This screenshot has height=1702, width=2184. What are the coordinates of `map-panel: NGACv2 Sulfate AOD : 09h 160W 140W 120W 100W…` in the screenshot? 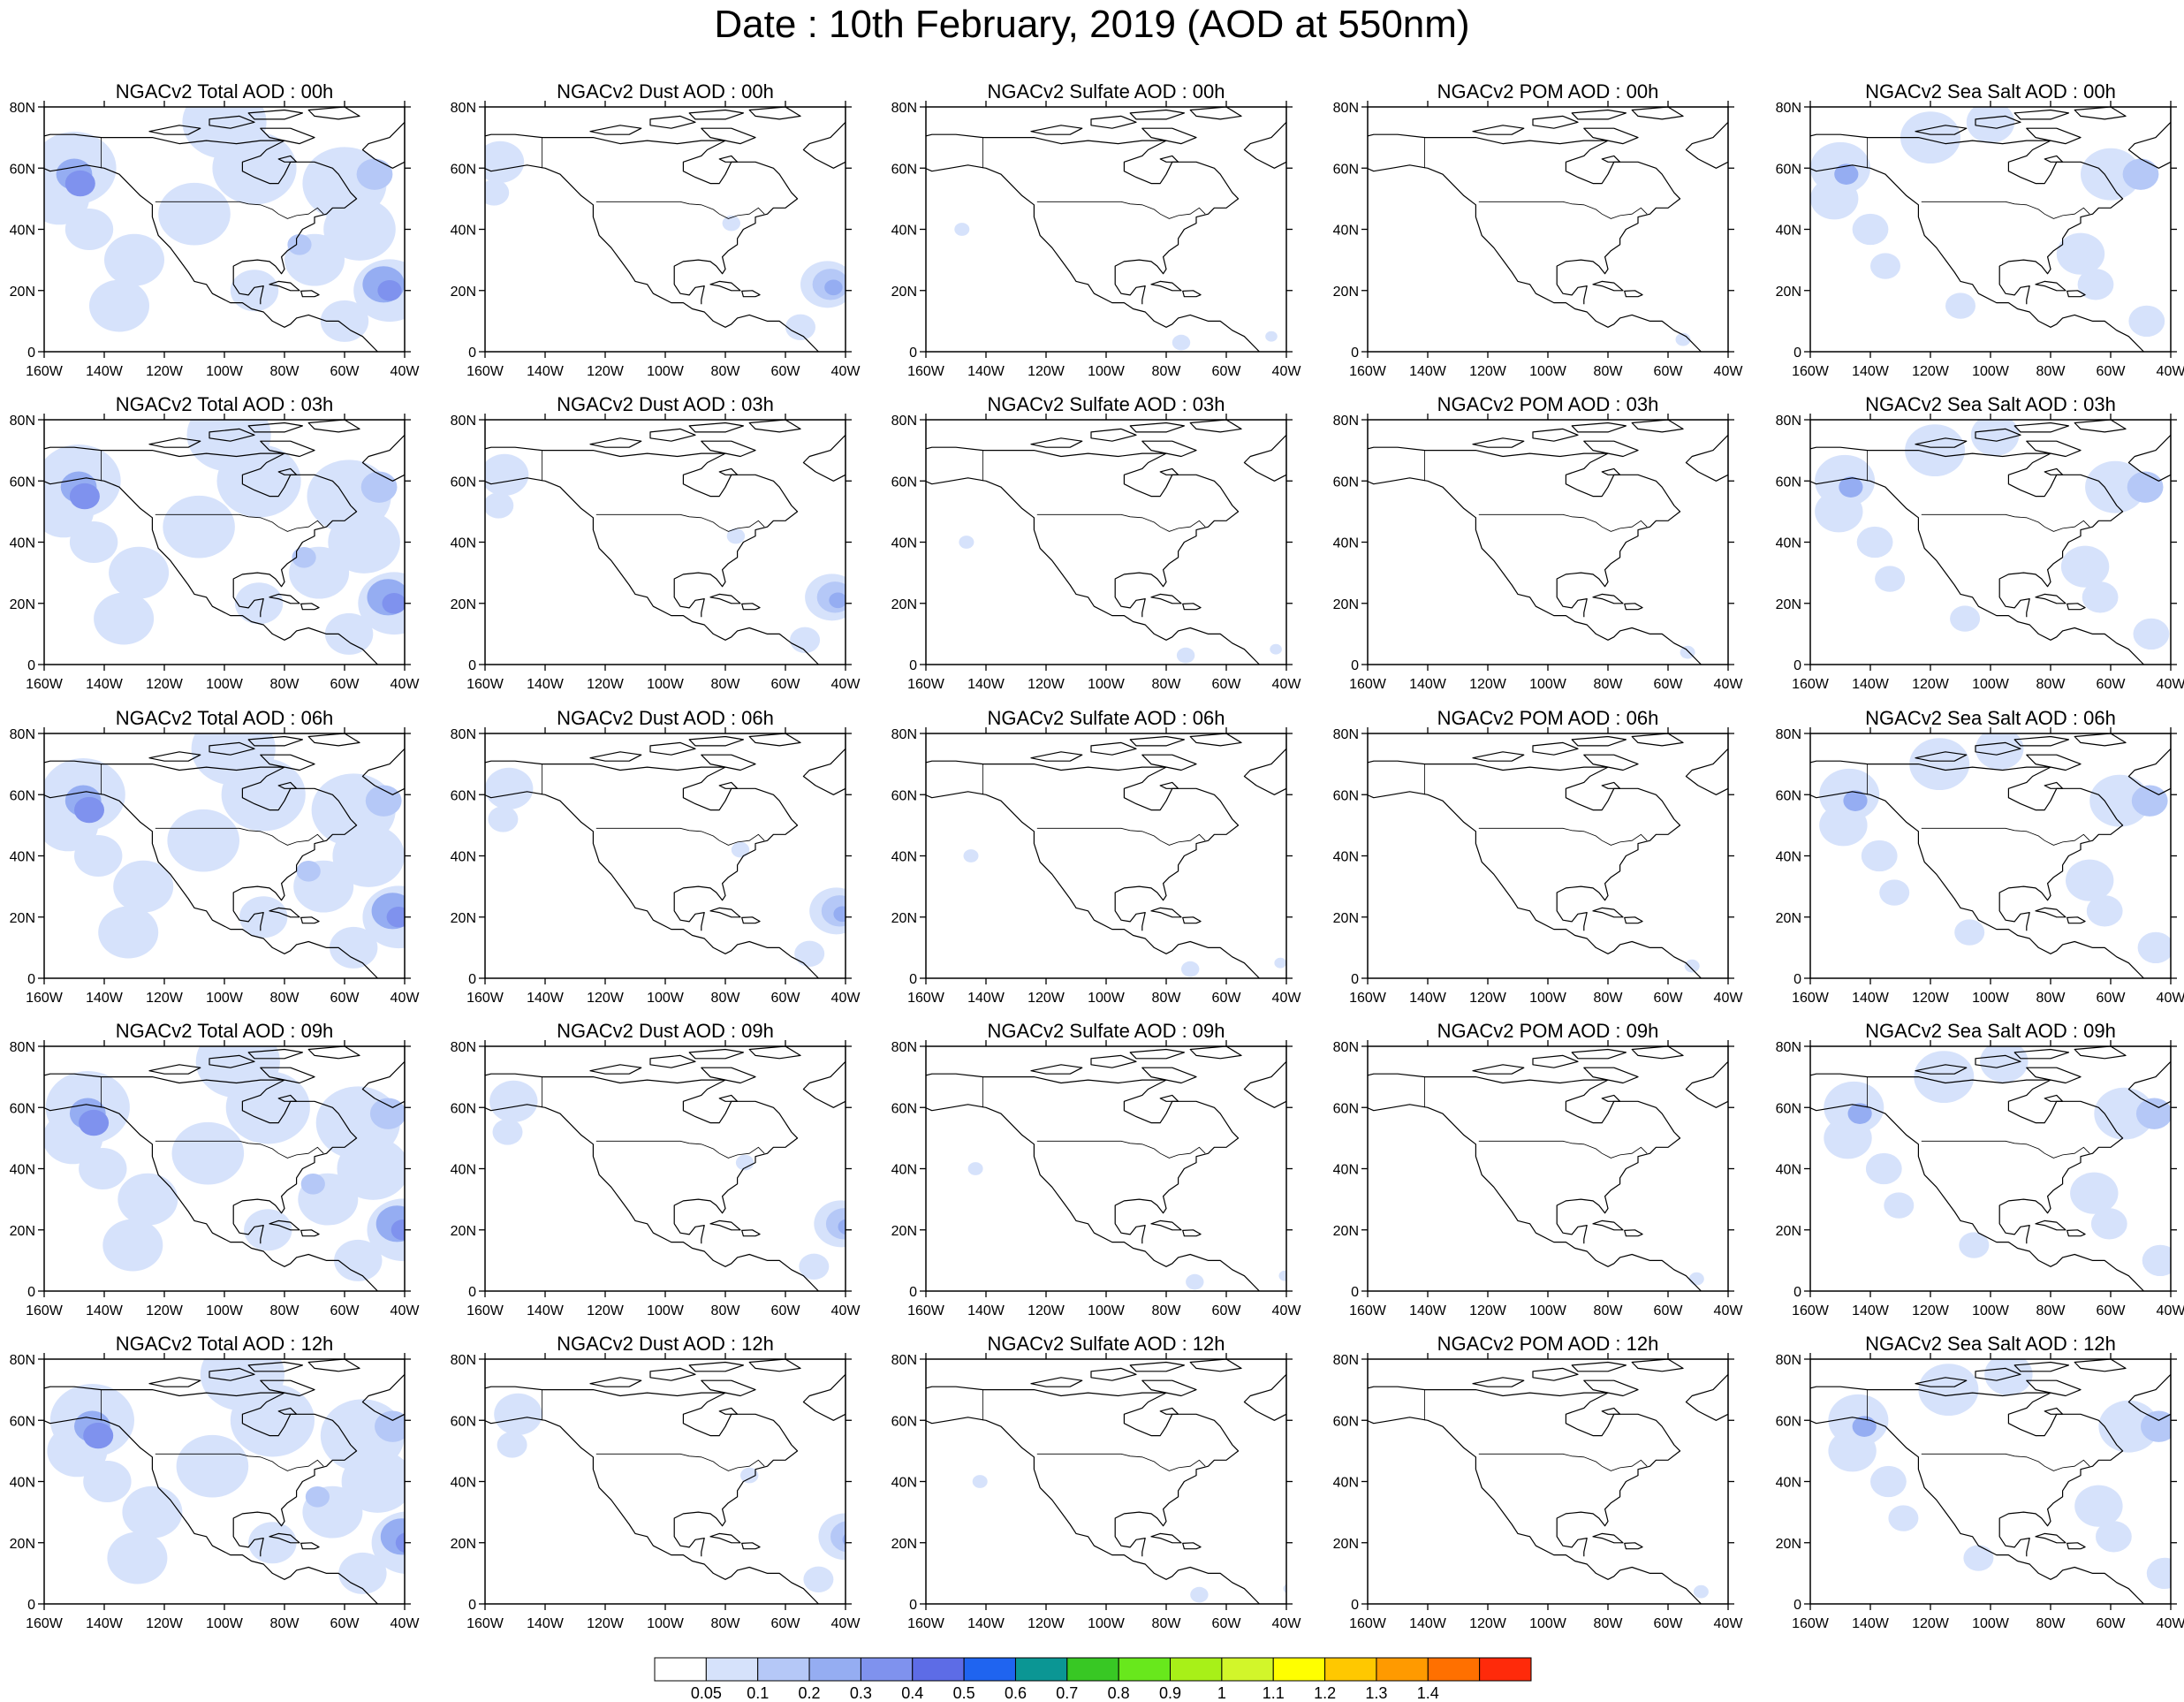 It's located at (1096, 1169).